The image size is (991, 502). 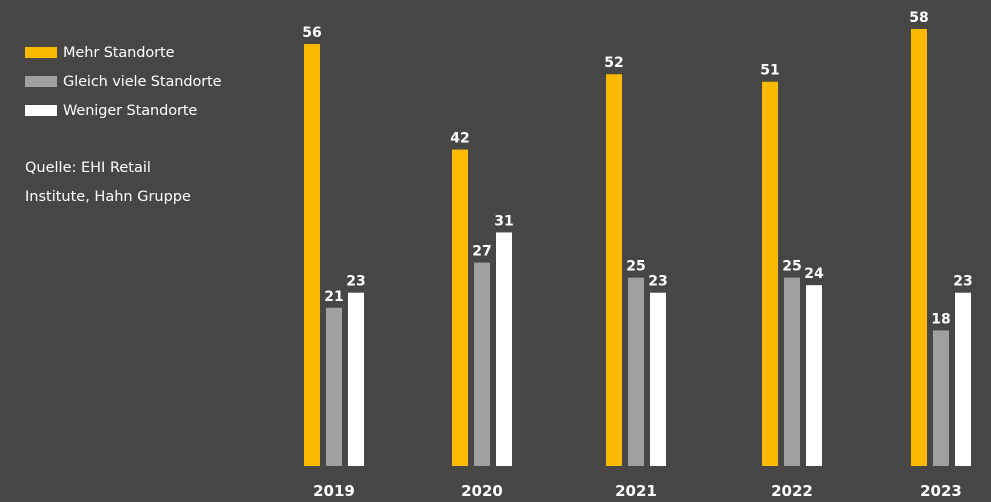 I want to click on bar-weniger-2023, so click(x=963, y=379).